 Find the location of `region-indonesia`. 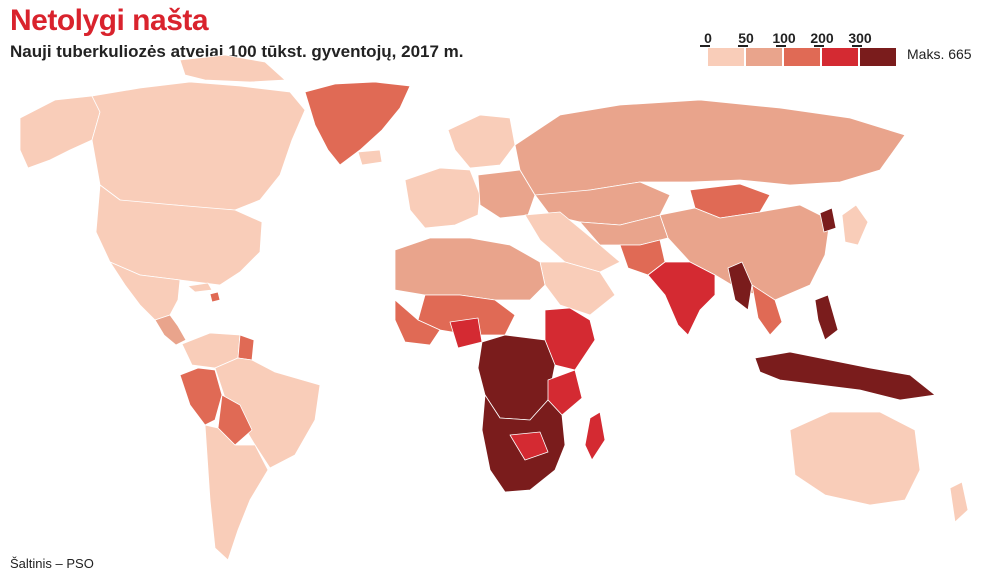

region-indonesia is located at coordinates (845, 376).